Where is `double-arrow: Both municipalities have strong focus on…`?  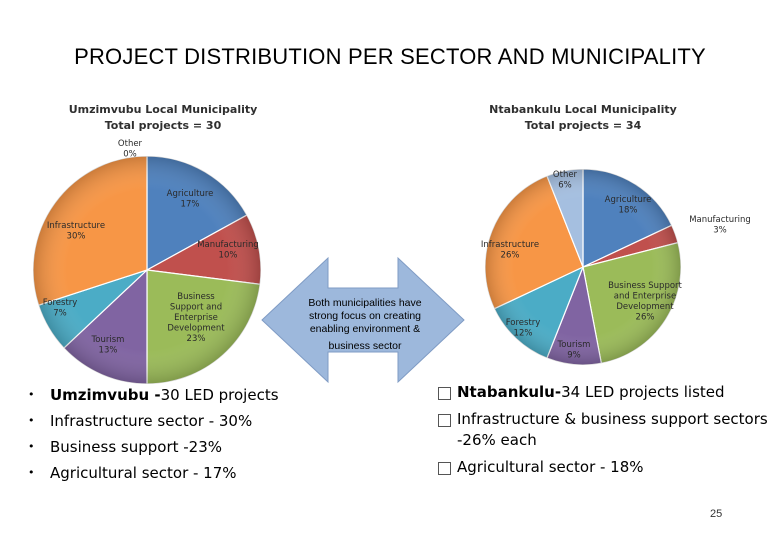 double-arrow: Both municipalities have strong focus on… is located at coordinates (363, 320).